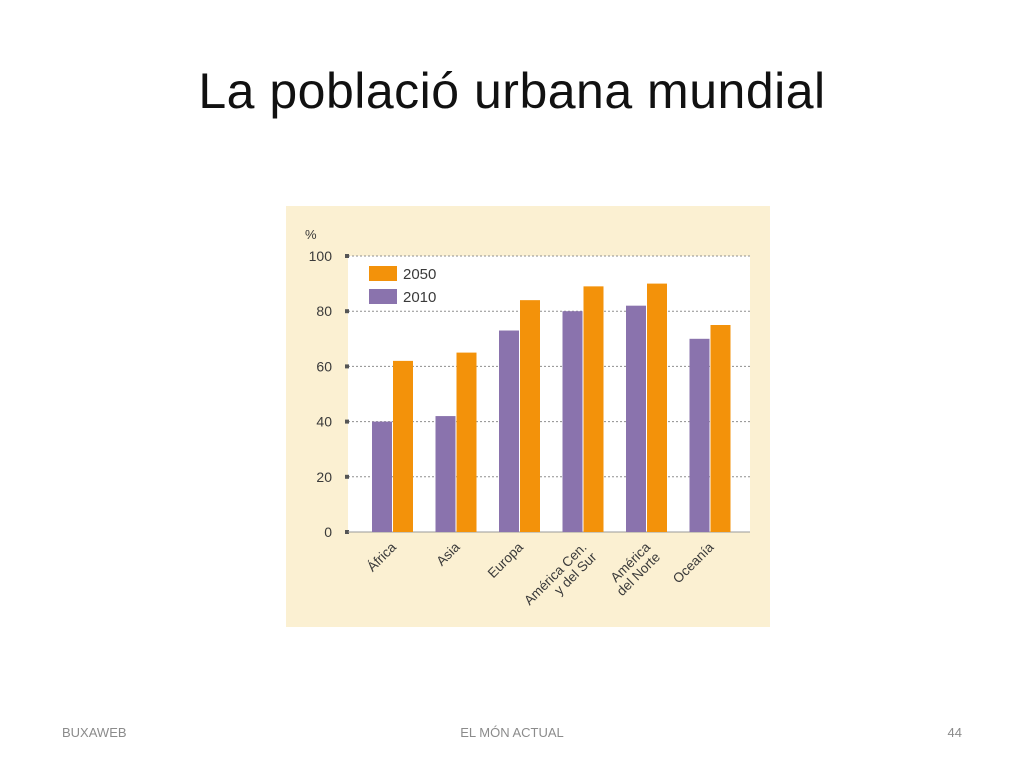 This screenshot has width=1024, height=768. What do you see at coordinates (512, 732) in the screenshot?
I see `footer-center: EL MÓN ACTUAL` at bounding box center [512, 732].